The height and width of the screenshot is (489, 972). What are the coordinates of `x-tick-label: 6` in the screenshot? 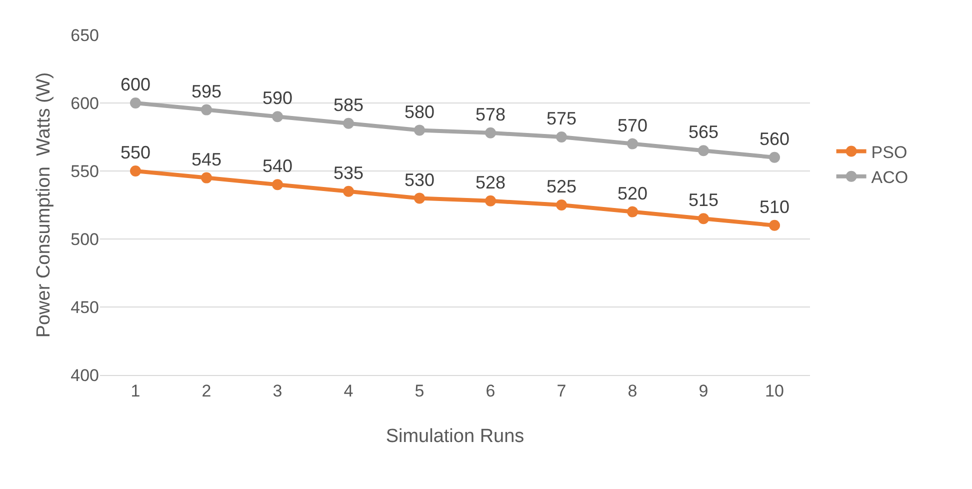 It's located at (491, 390).